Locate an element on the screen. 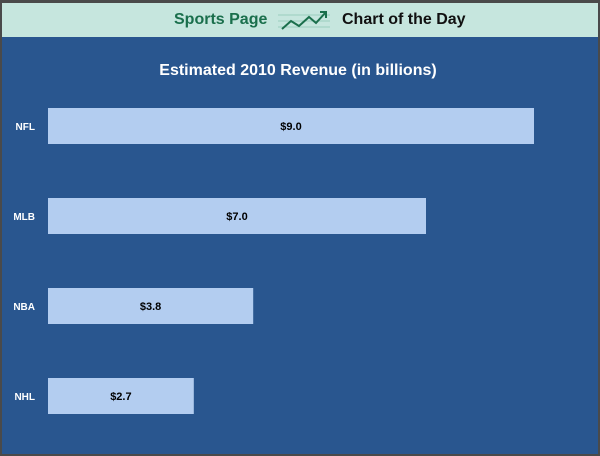 This screenshot has height=456, width=600. category-label-nfl: NFL is located at coordinates (25, 127).